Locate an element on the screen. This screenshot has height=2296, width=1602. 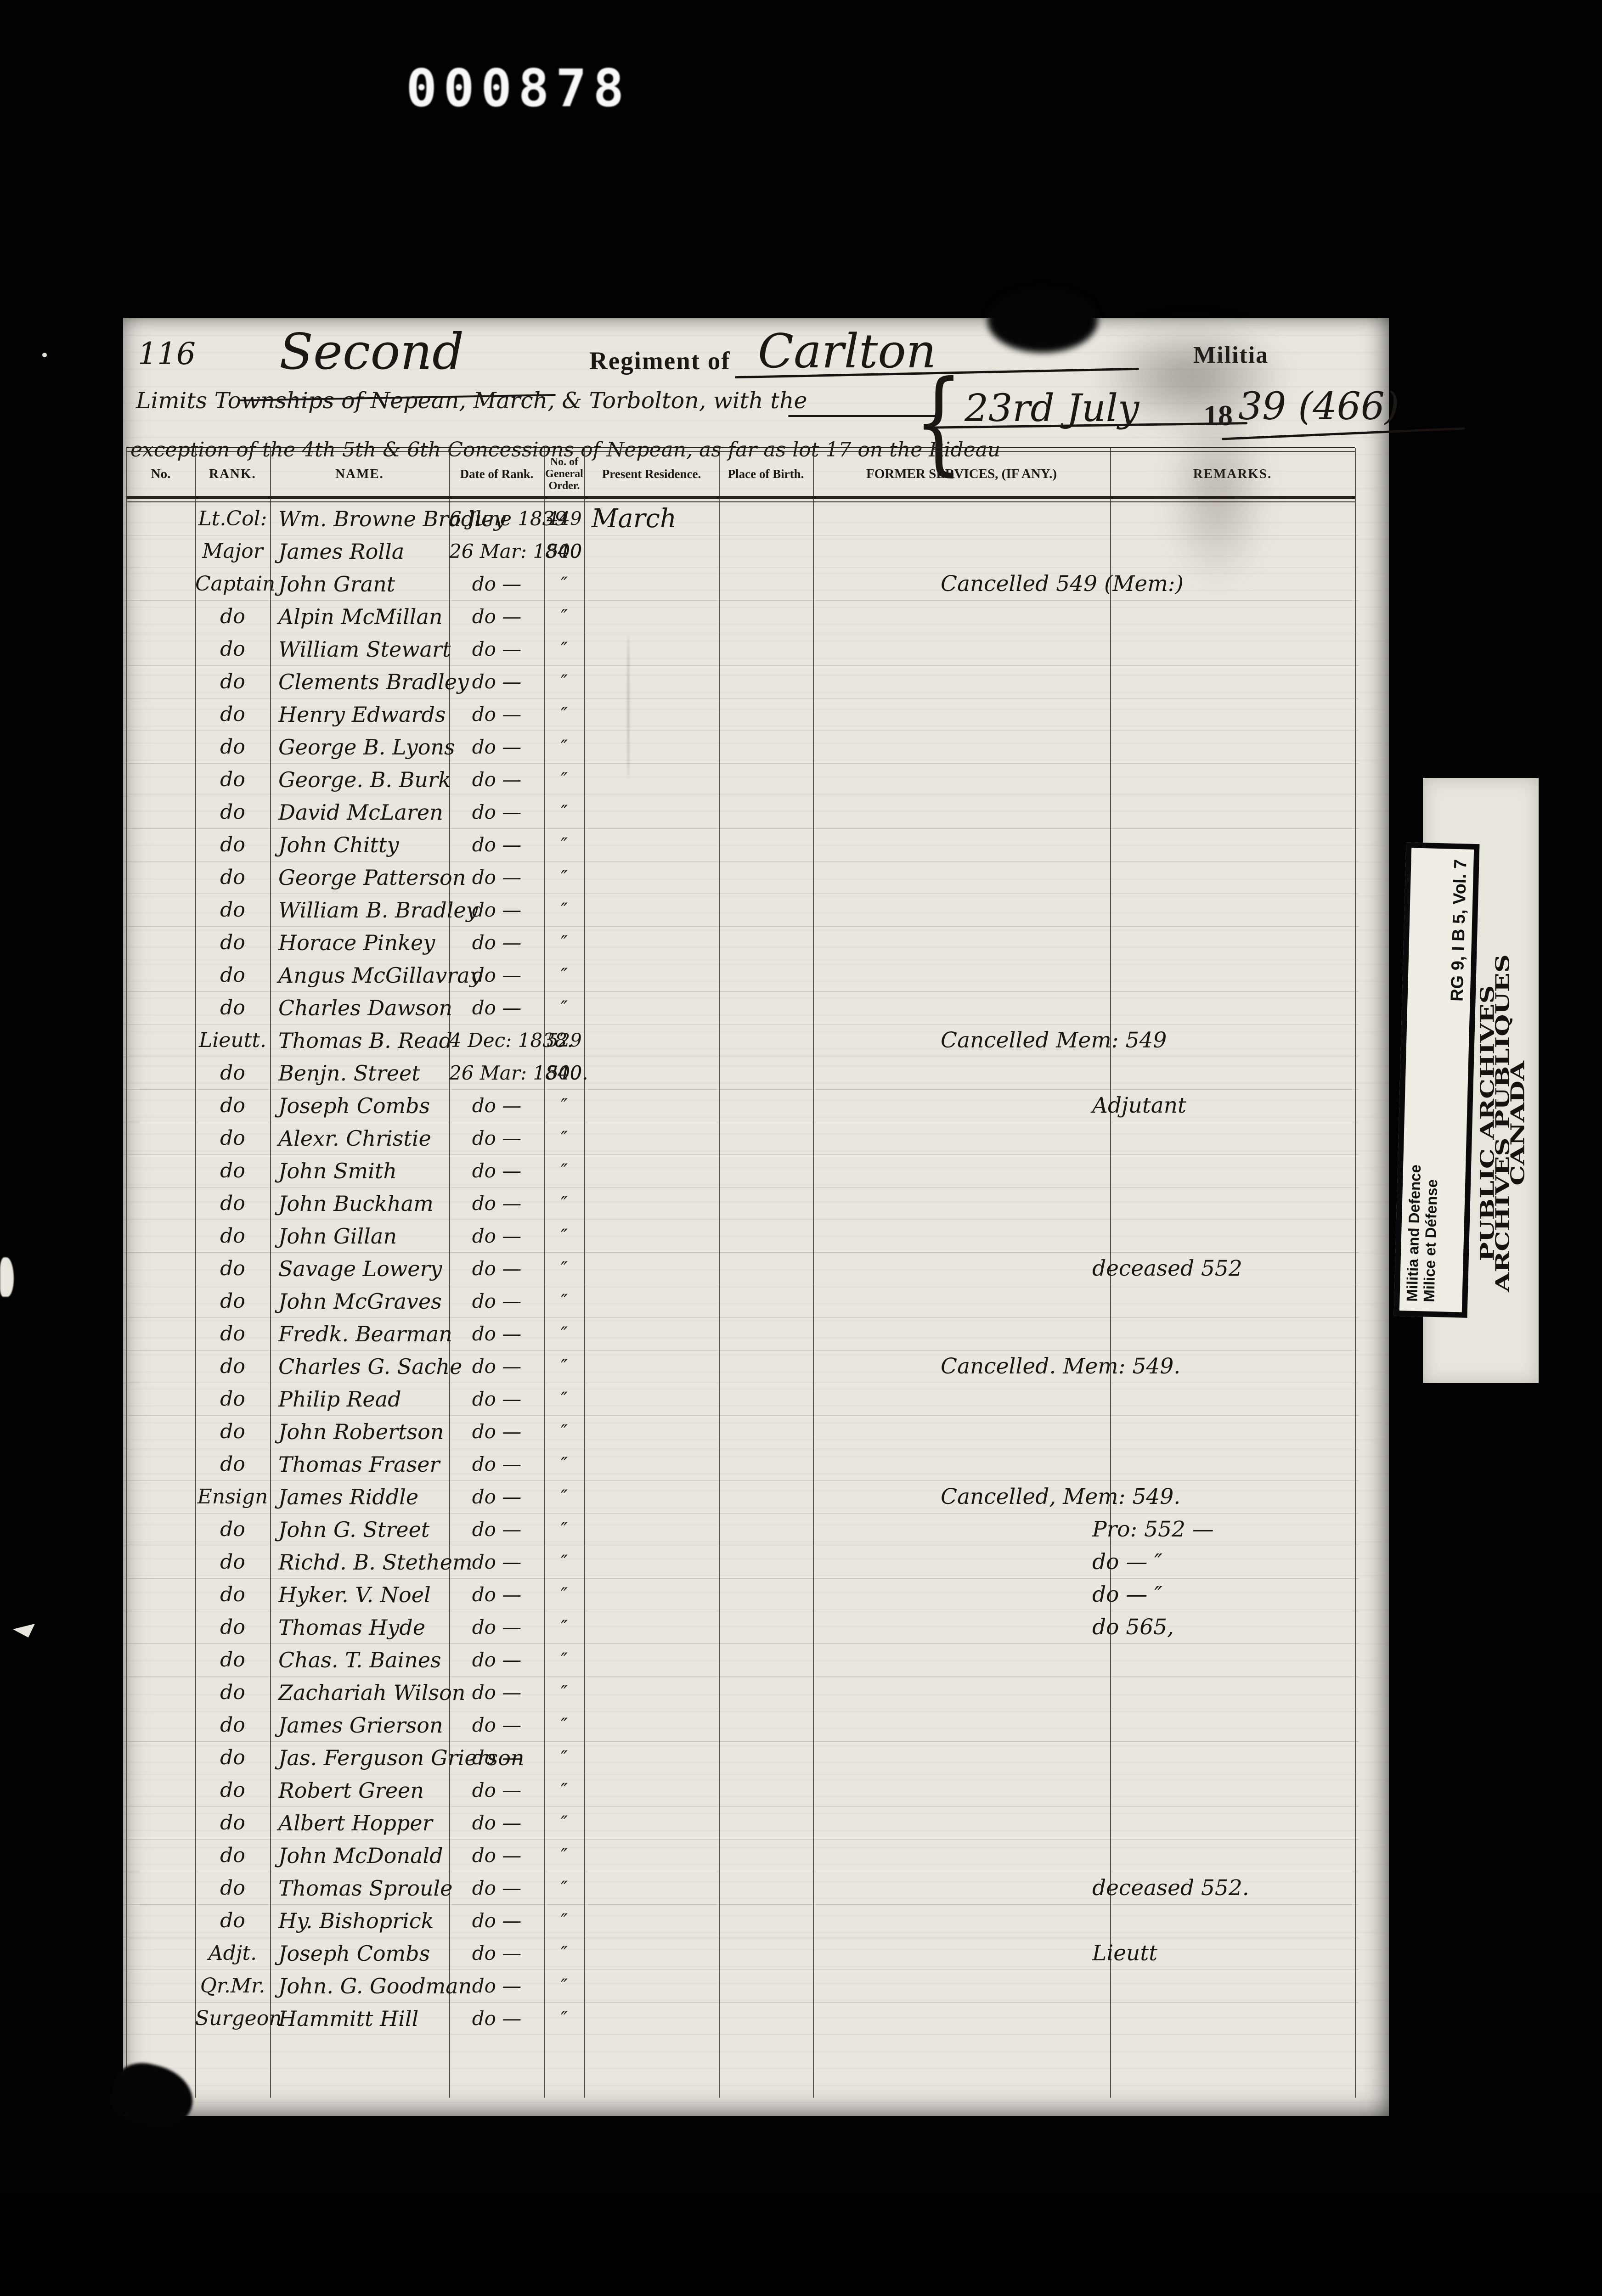
table-row: do Richd. B. Stethem do — ″ do — ″ is located at coordinates (741, 1562).